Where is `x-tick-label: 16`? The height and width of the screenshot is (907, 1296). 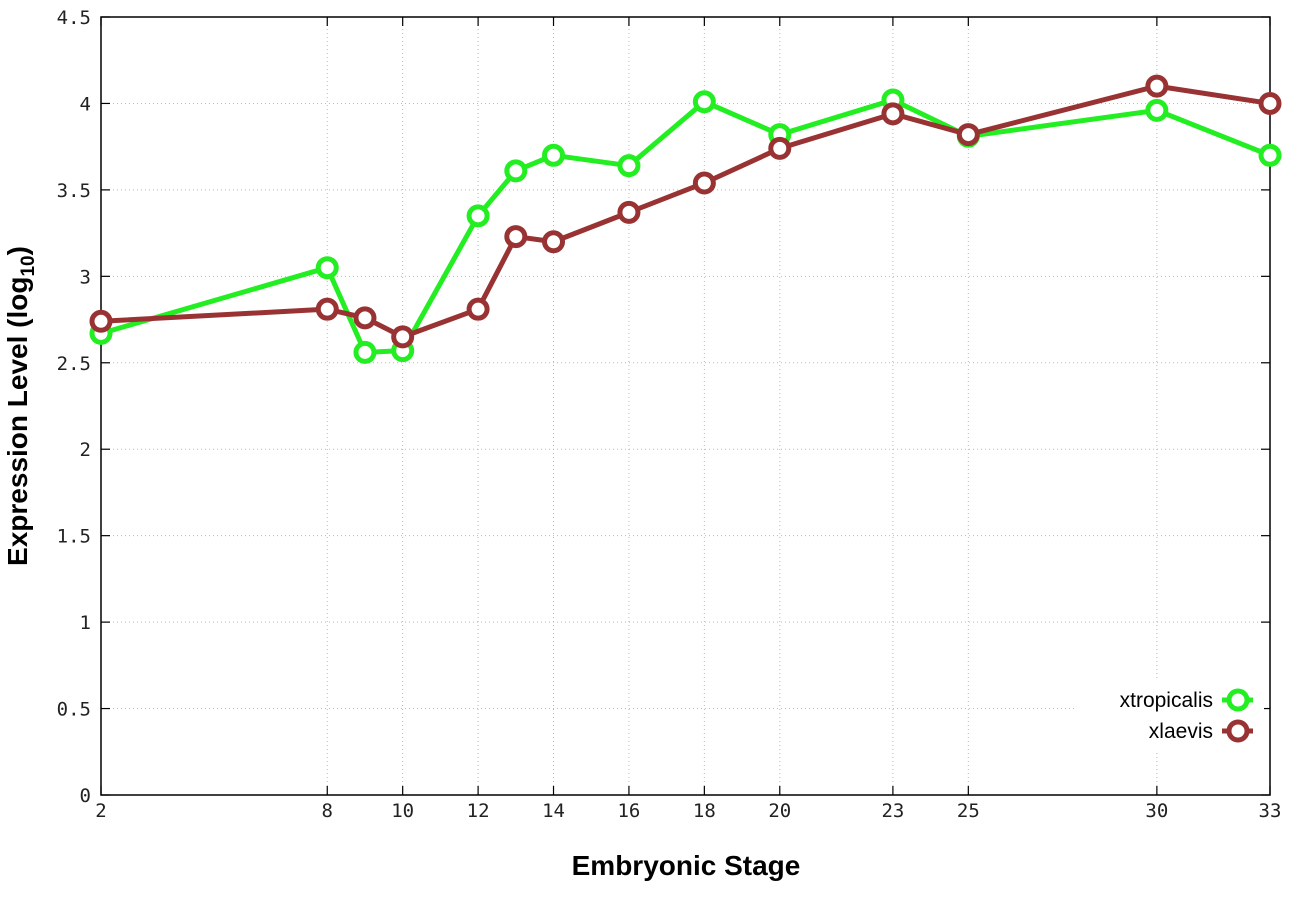 x-tick-label: 16 is located at coordinates (628, 811).